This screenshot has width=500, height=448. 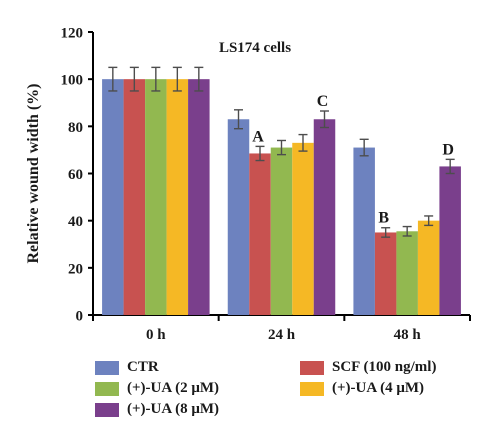 I want to click on annotation-label: A, so click(x=258, y=136).